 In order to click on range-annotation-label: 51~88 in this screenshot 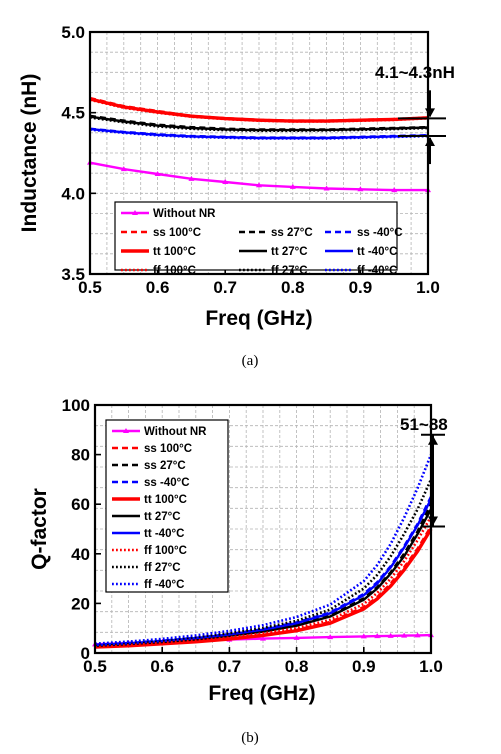, I will do `click(424, 424)`.